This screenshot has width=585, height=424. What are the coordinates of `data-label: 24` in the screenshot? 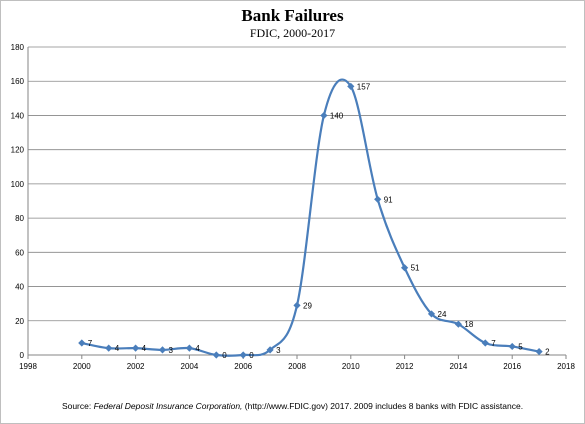 It's located at (442, 314).